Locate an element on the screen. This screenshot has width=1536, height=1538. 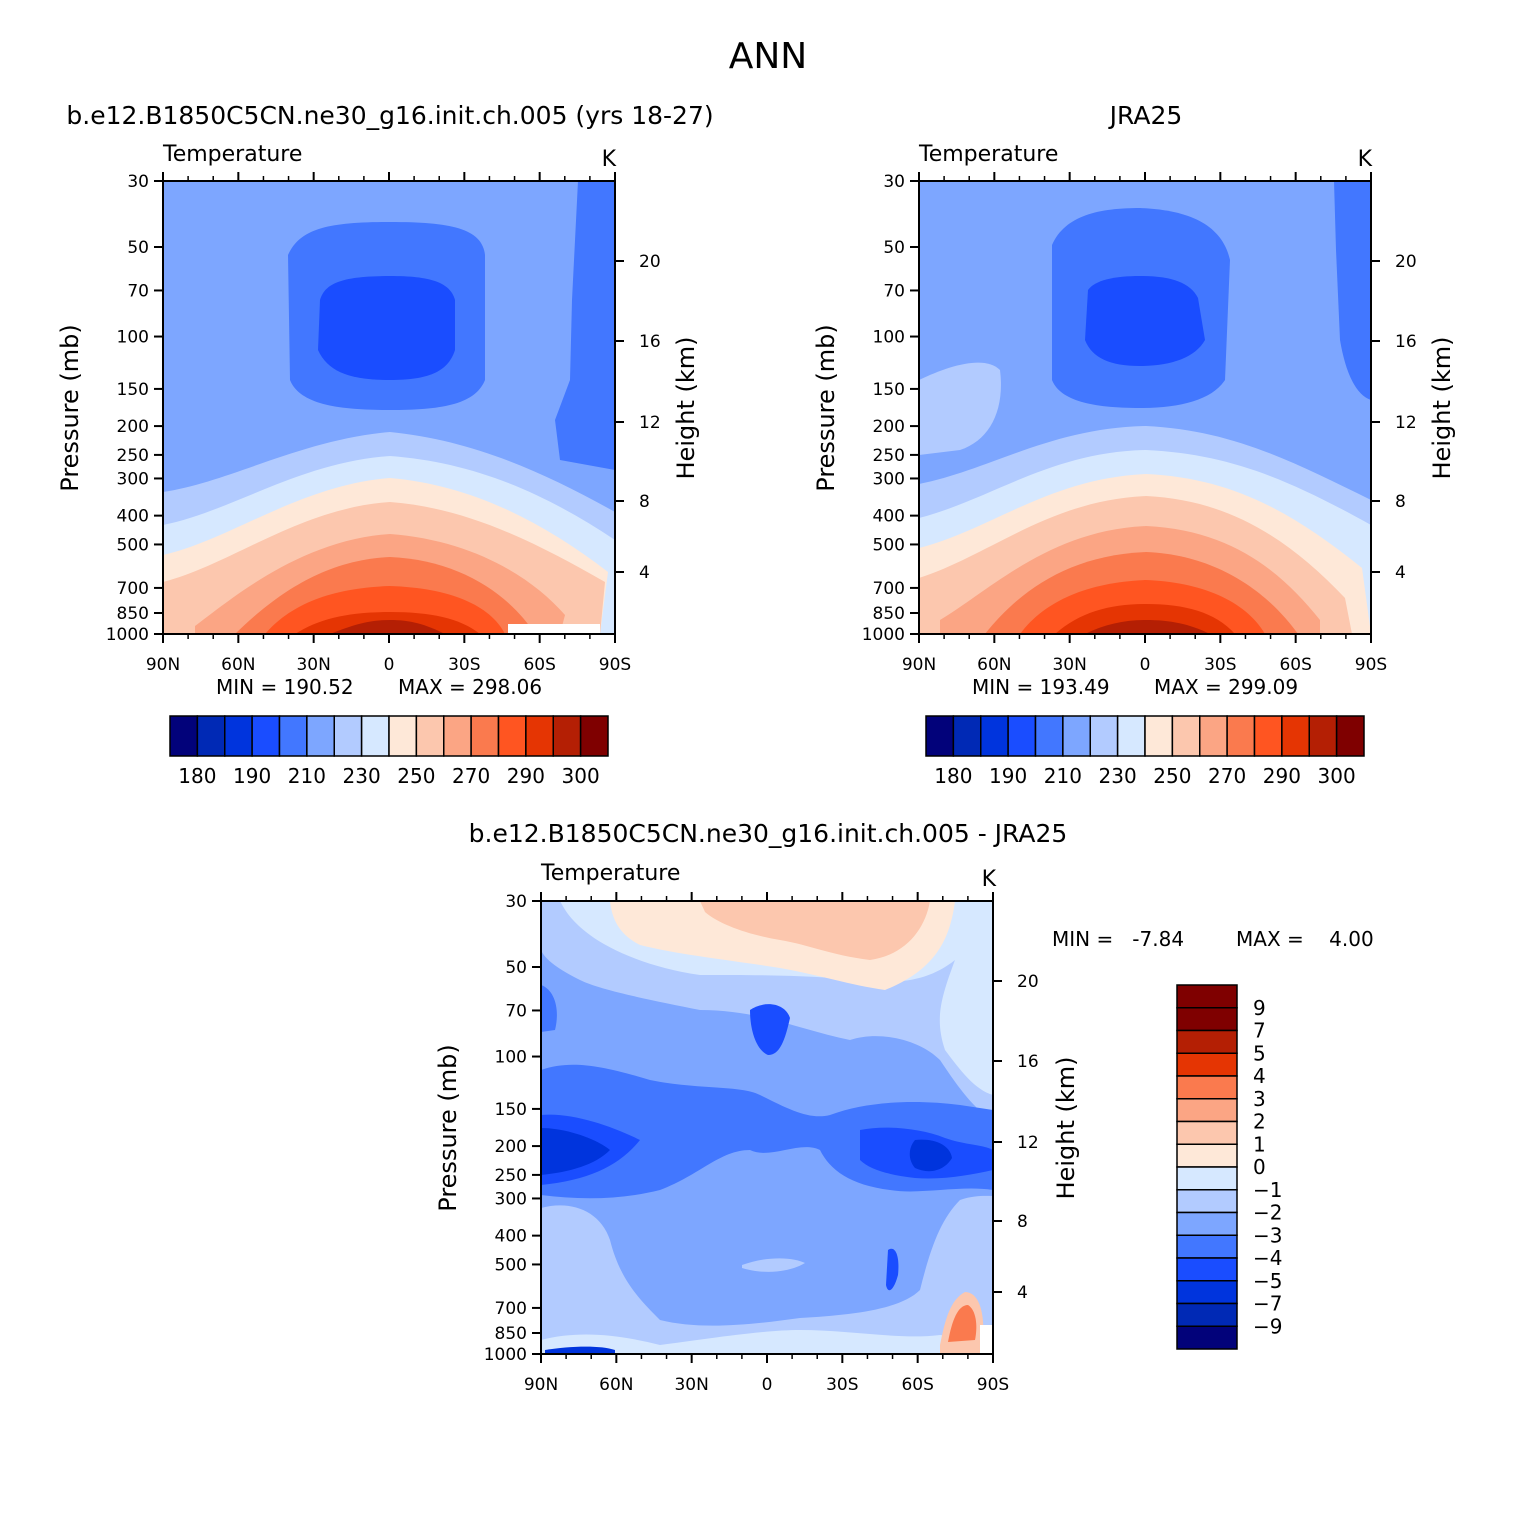
y-tick-label: 200 is located at coordinates (133, 427).